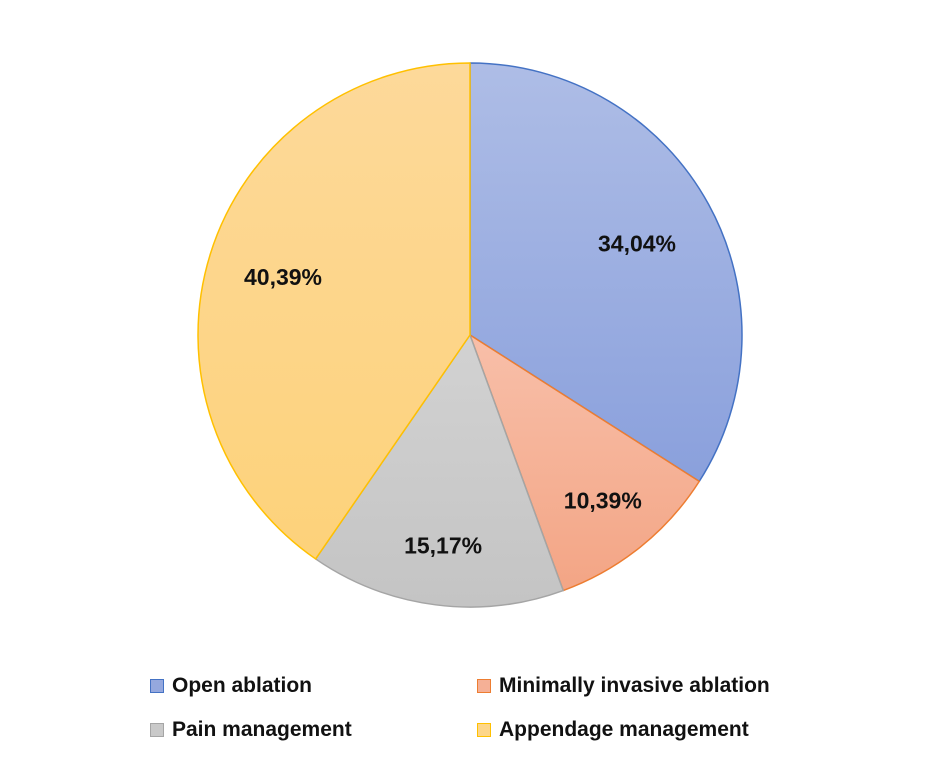 Image resolution: width=941 pixels, height=762 pixels. I want to click on legend-item-appendage-management: Appendage management, so click(613, 730).